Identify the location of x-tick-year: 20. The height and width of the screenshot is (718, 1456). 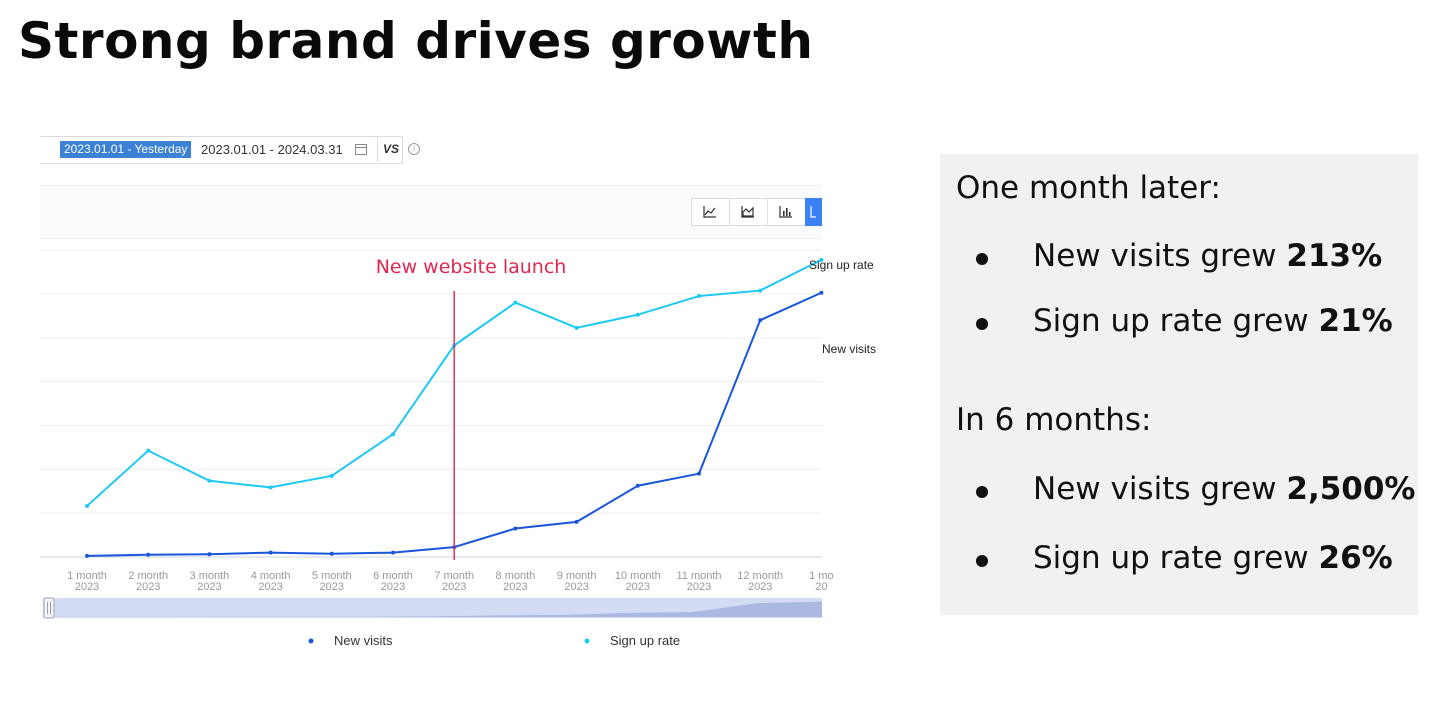
(821, 587).